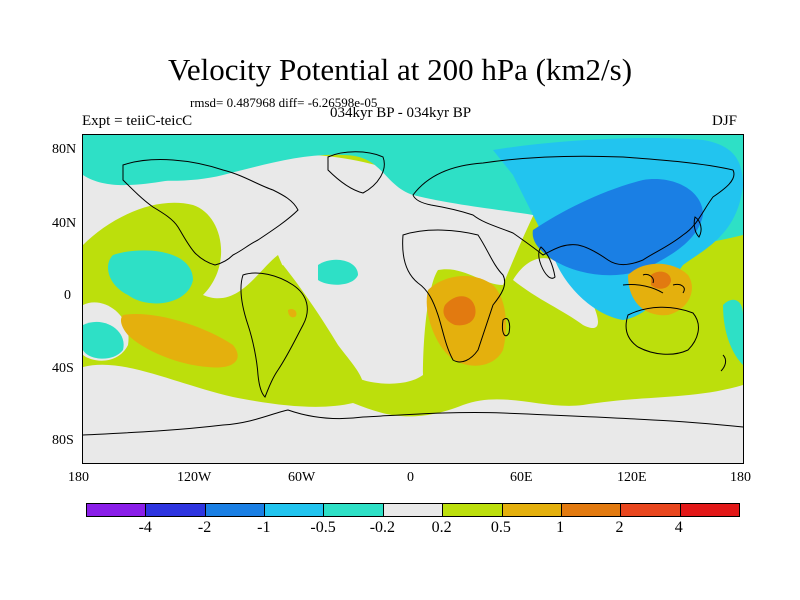 The width and height of the screenshot is (800, 600). What do you see at coordinates (382, 527) in the screenshot?
I see `colorbar-label: -0.2` at bounding box center [382, 527].